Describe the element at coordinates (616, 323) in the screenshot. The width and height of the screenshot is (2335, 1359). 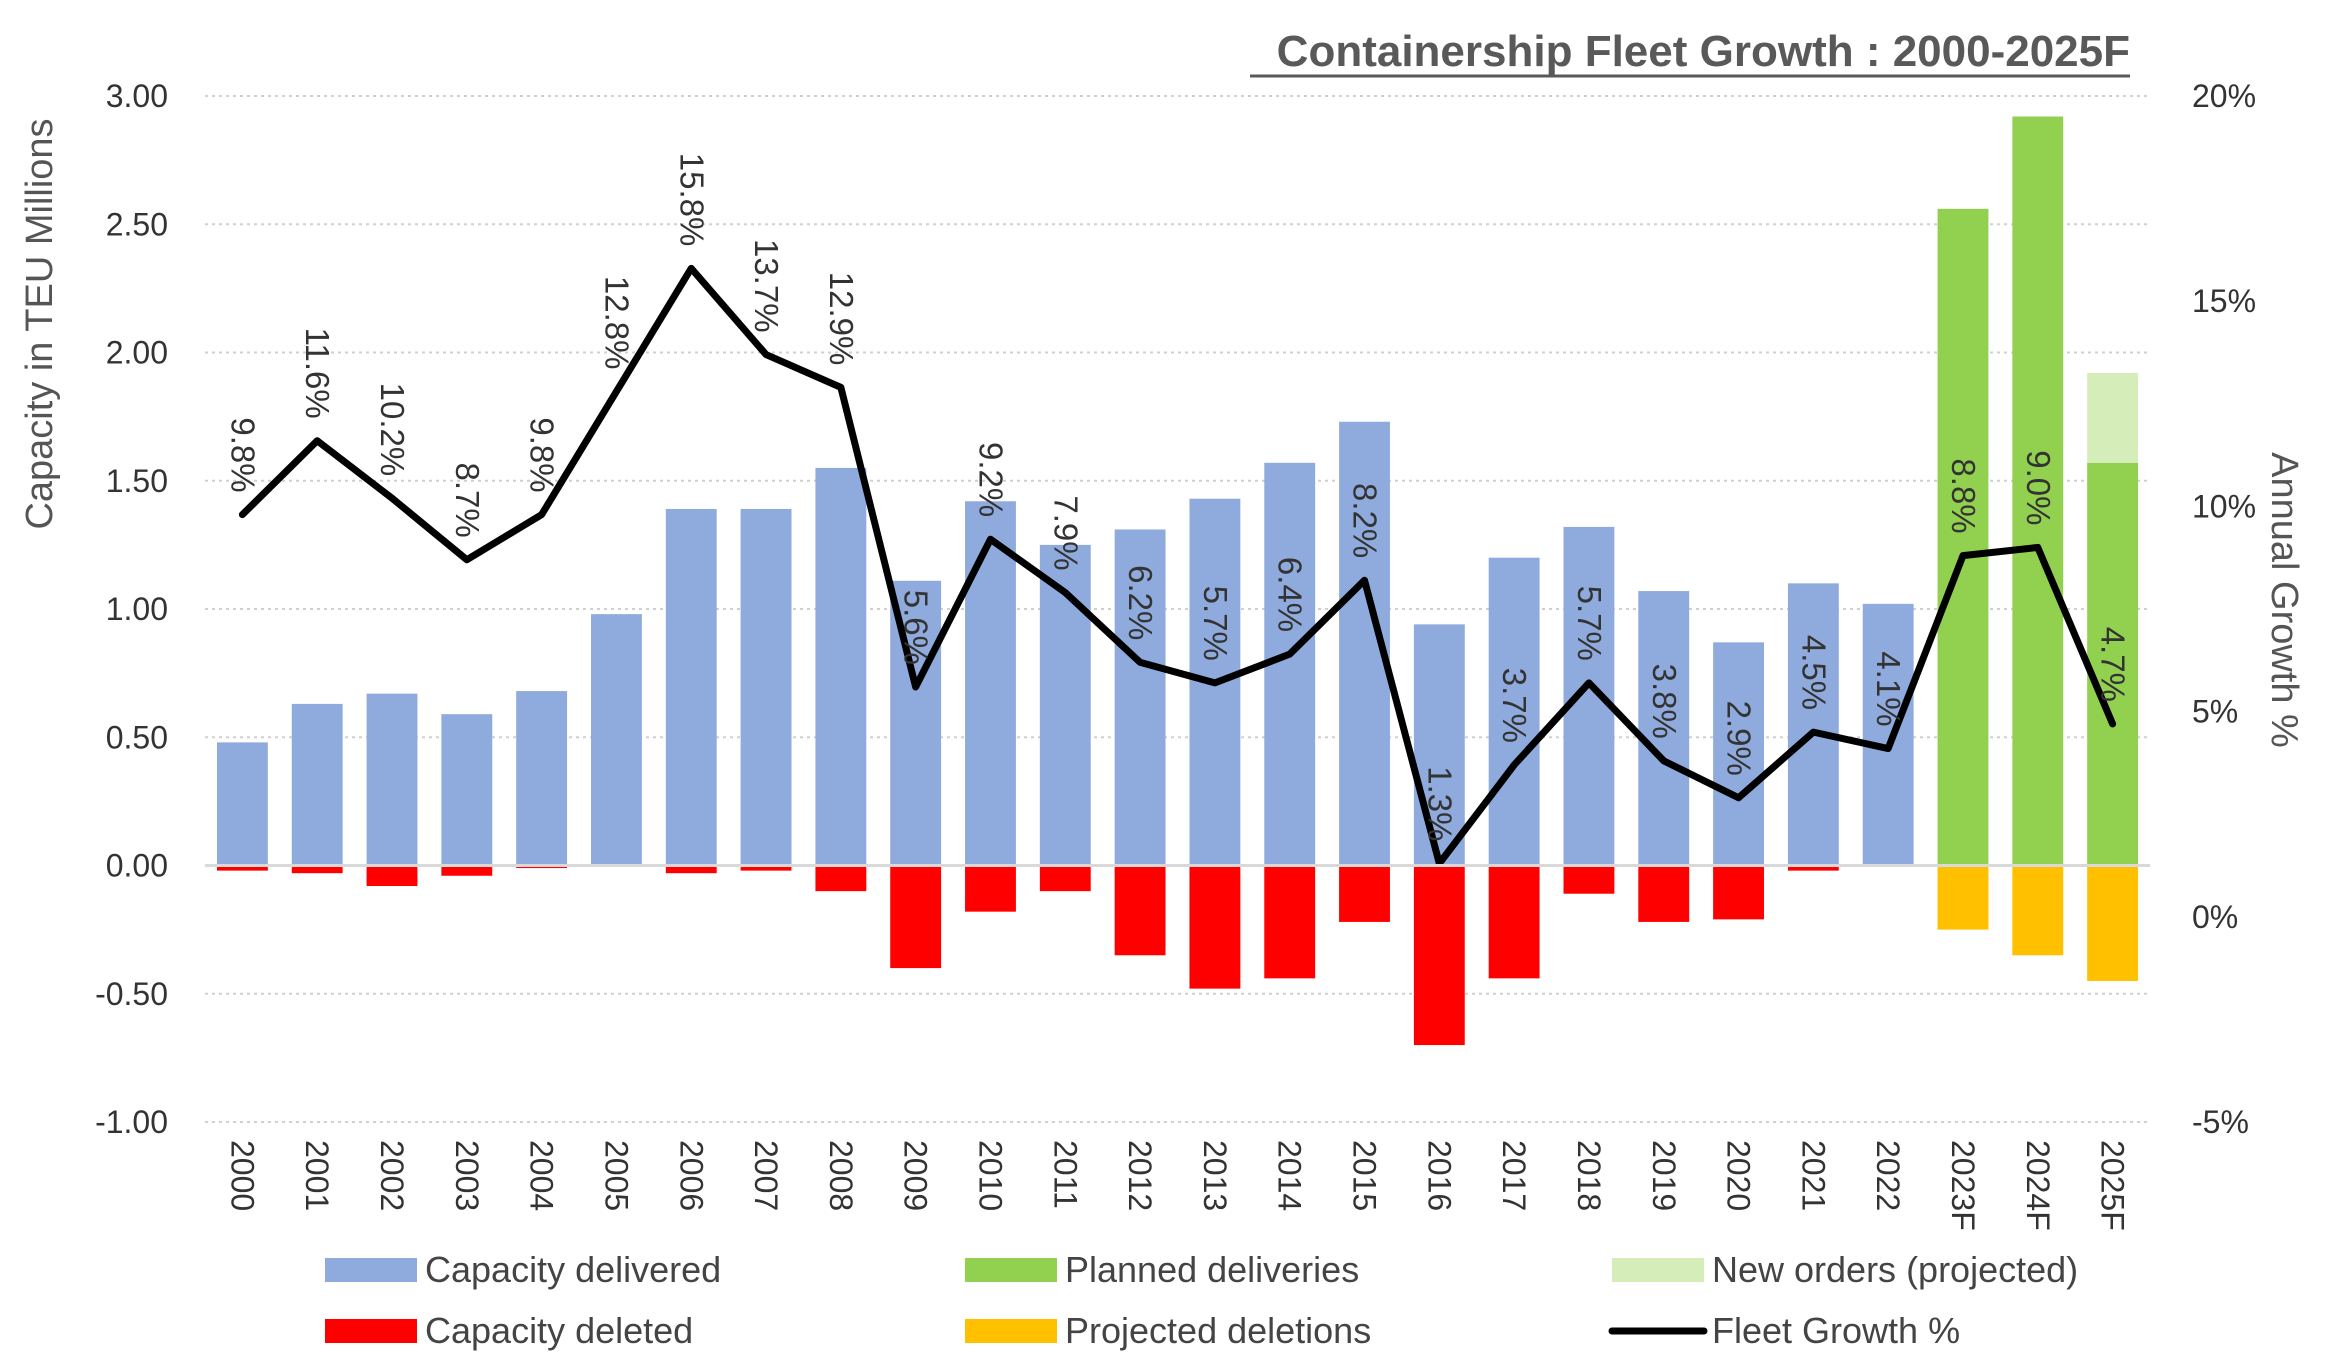
I see `growth-data-label: 12.8%` at that location.